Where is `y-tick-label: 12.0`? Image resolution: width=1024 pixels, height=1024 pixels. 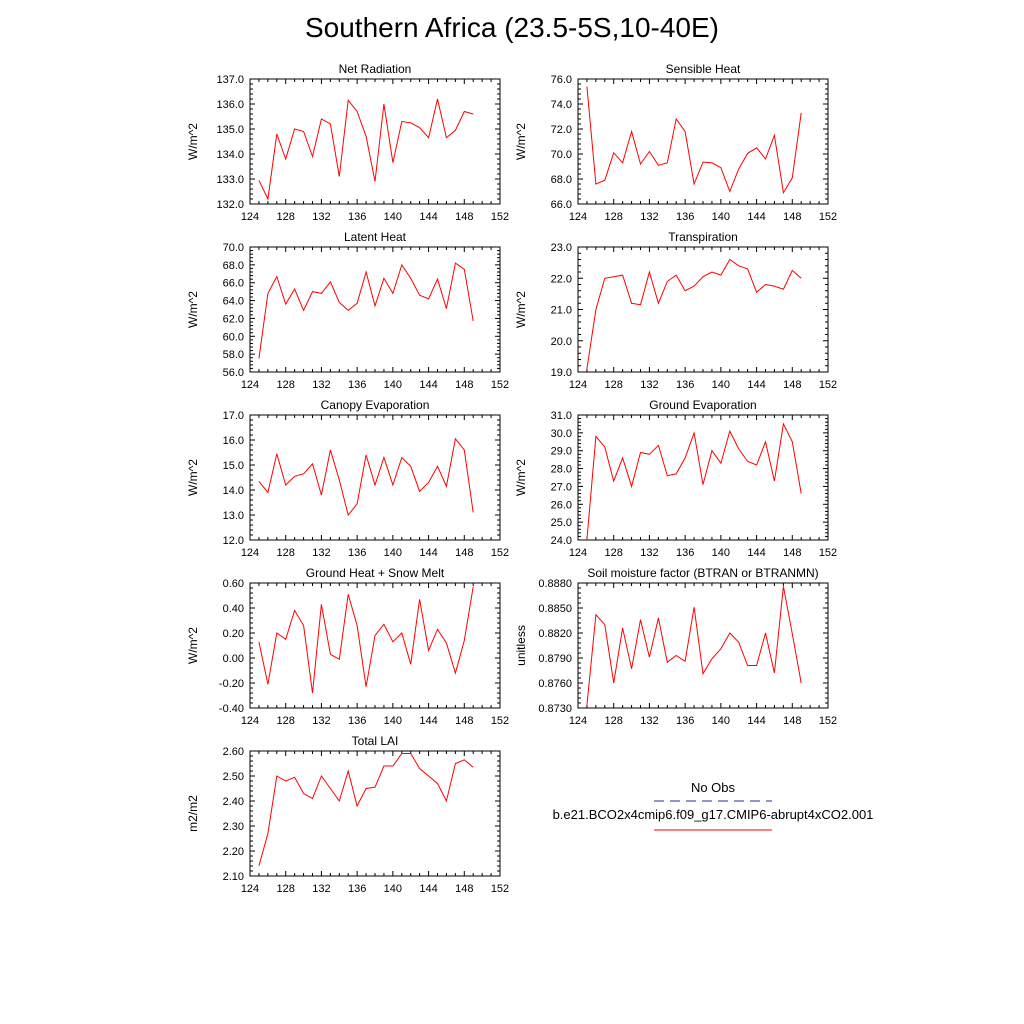
y-tick-label: 12.0 is located at coordinates (233, 541).